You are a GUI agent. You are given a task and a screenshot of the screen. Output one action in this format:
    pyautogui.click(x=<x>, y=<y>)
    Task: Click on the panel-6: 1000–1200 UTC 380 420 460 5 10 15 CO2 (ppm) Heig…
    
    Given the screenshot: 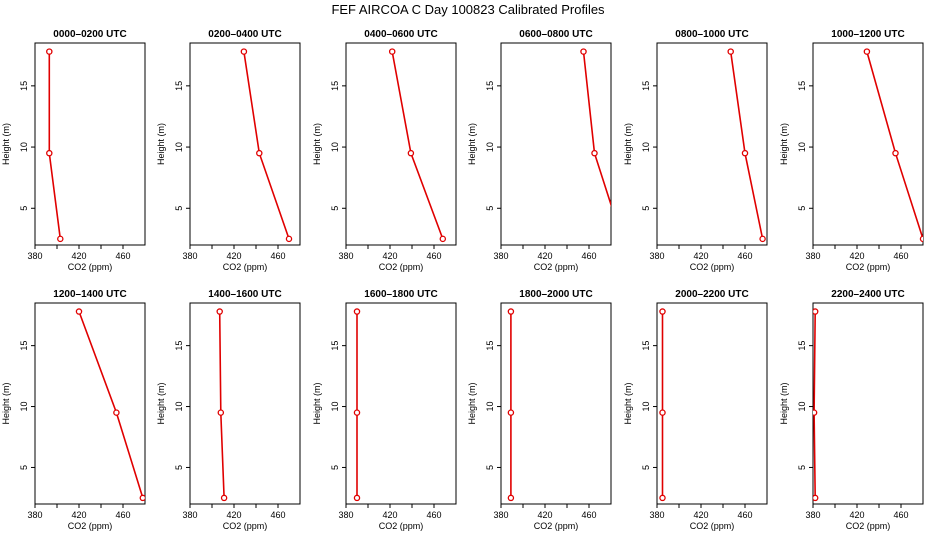 What is the action you would take?
    pyautogui.click(x=851, y=150)
    